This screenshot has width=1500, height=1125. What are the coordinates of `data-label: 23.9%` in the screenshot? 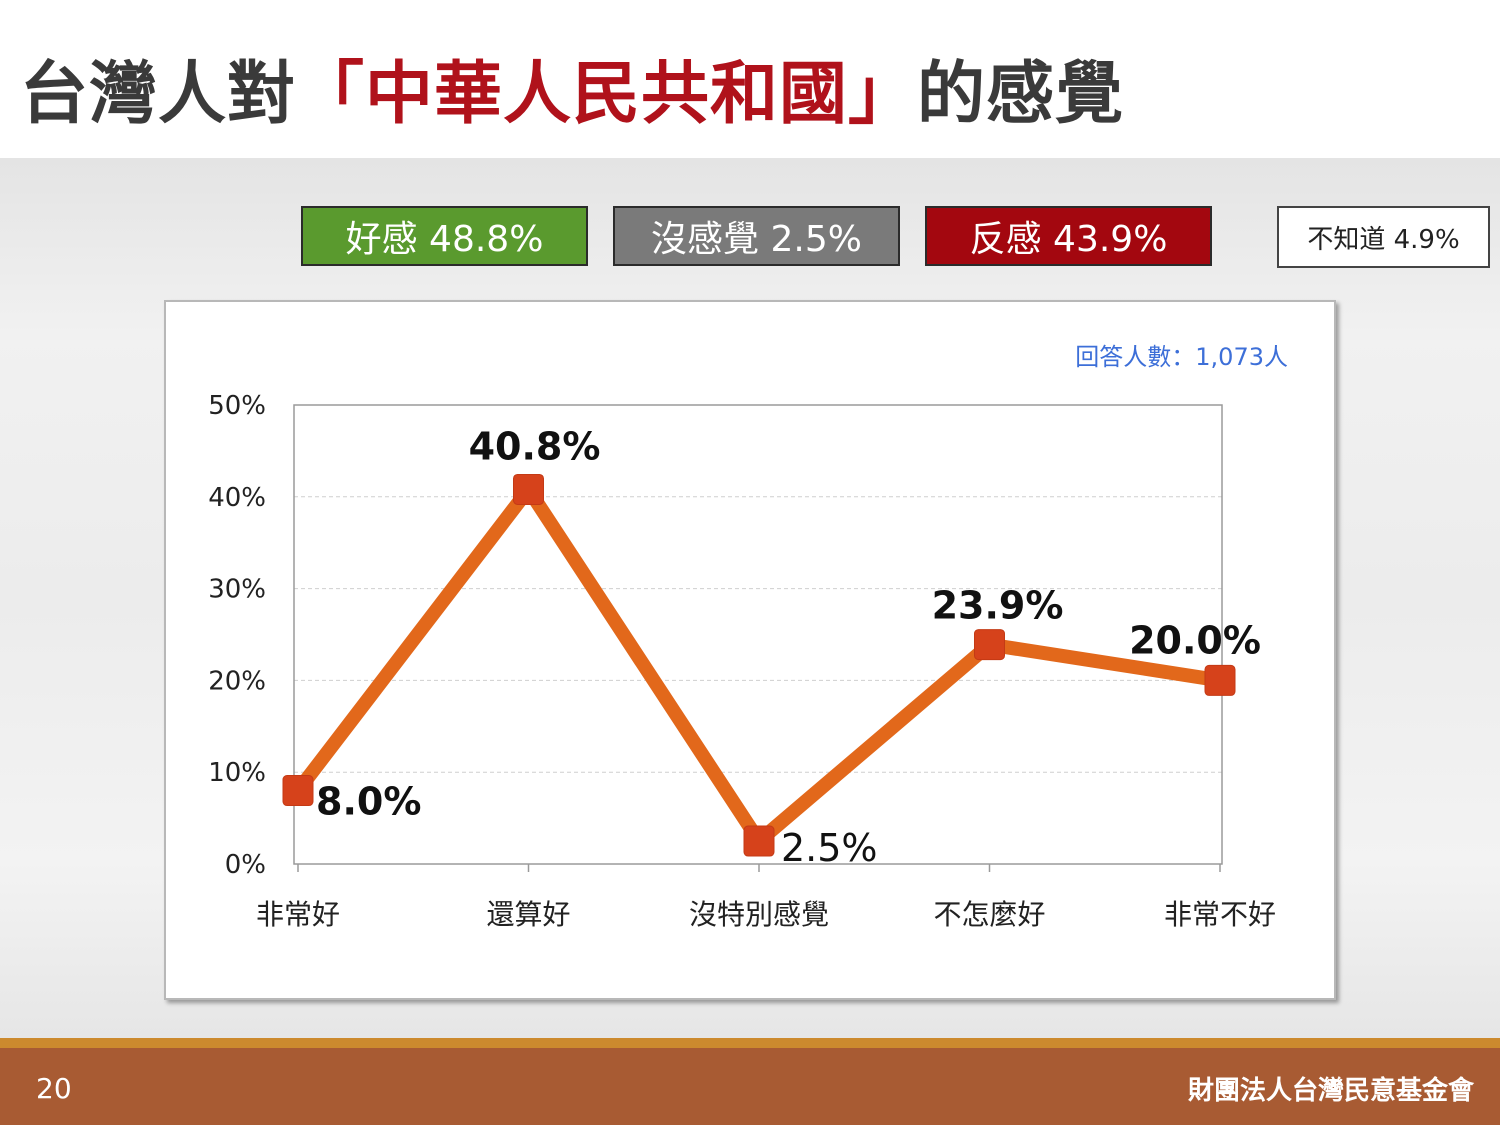 It's located at (998, 606).